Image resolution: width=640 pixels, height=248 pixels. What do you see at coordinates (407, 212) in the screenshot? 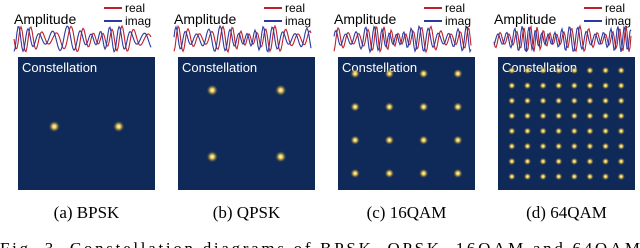
I see `panel-caption: (c) 16QAM` at bounding box center [407, 212].